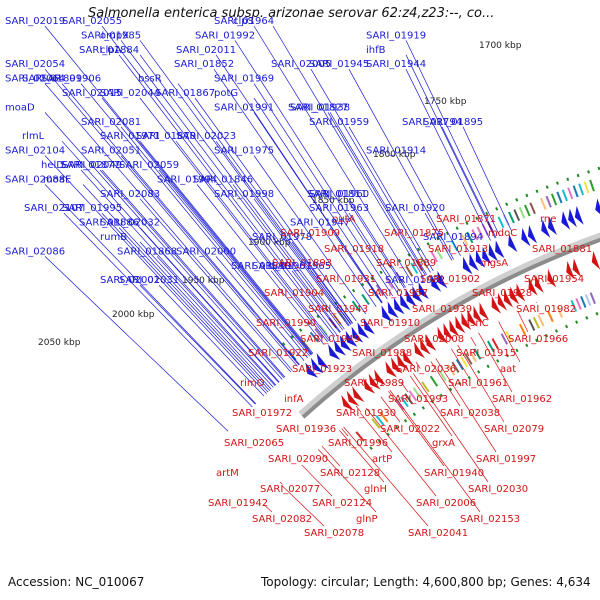 The width and height of the screenshot is (600, 600). I want to click on reverse-gene-label: artM, so click(227, 473).